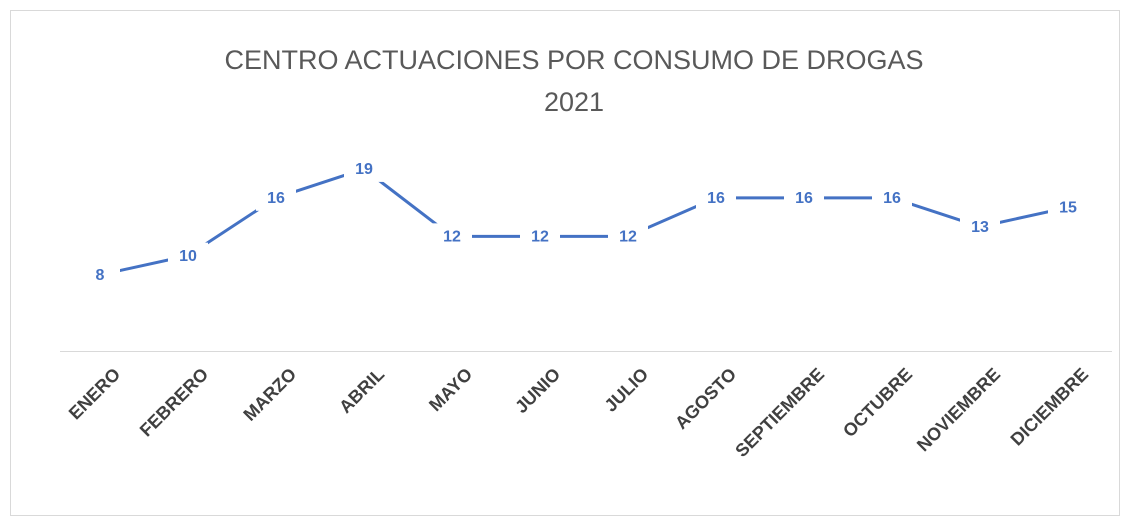 This screenshot has height=520, width=1130. I want to click on data-label: 10, so click(188, 256).